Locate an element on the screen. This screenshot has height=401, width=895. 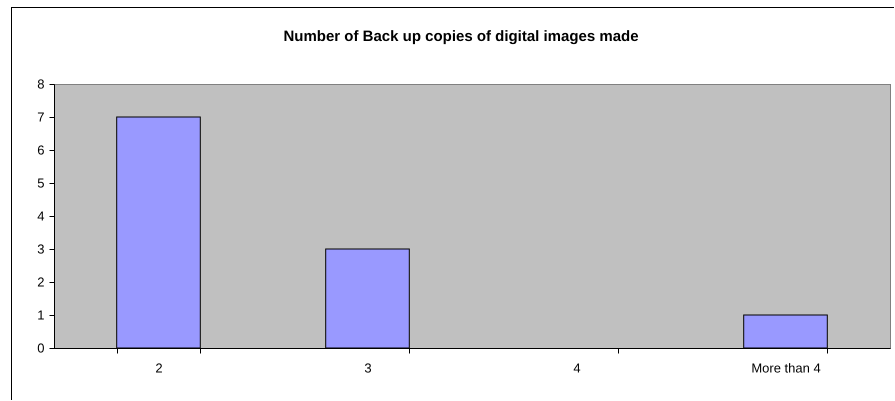
chart-title: Number of Back up copies of digital images made is located at coordinates (461, 36).